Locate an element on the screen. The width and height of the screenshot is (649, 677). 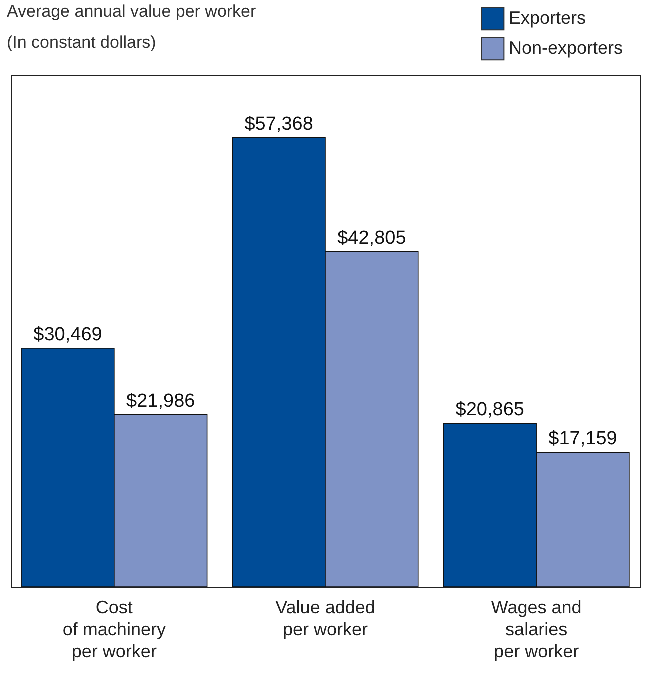
legend-label: Exporters is located at coordinates (547, 18).